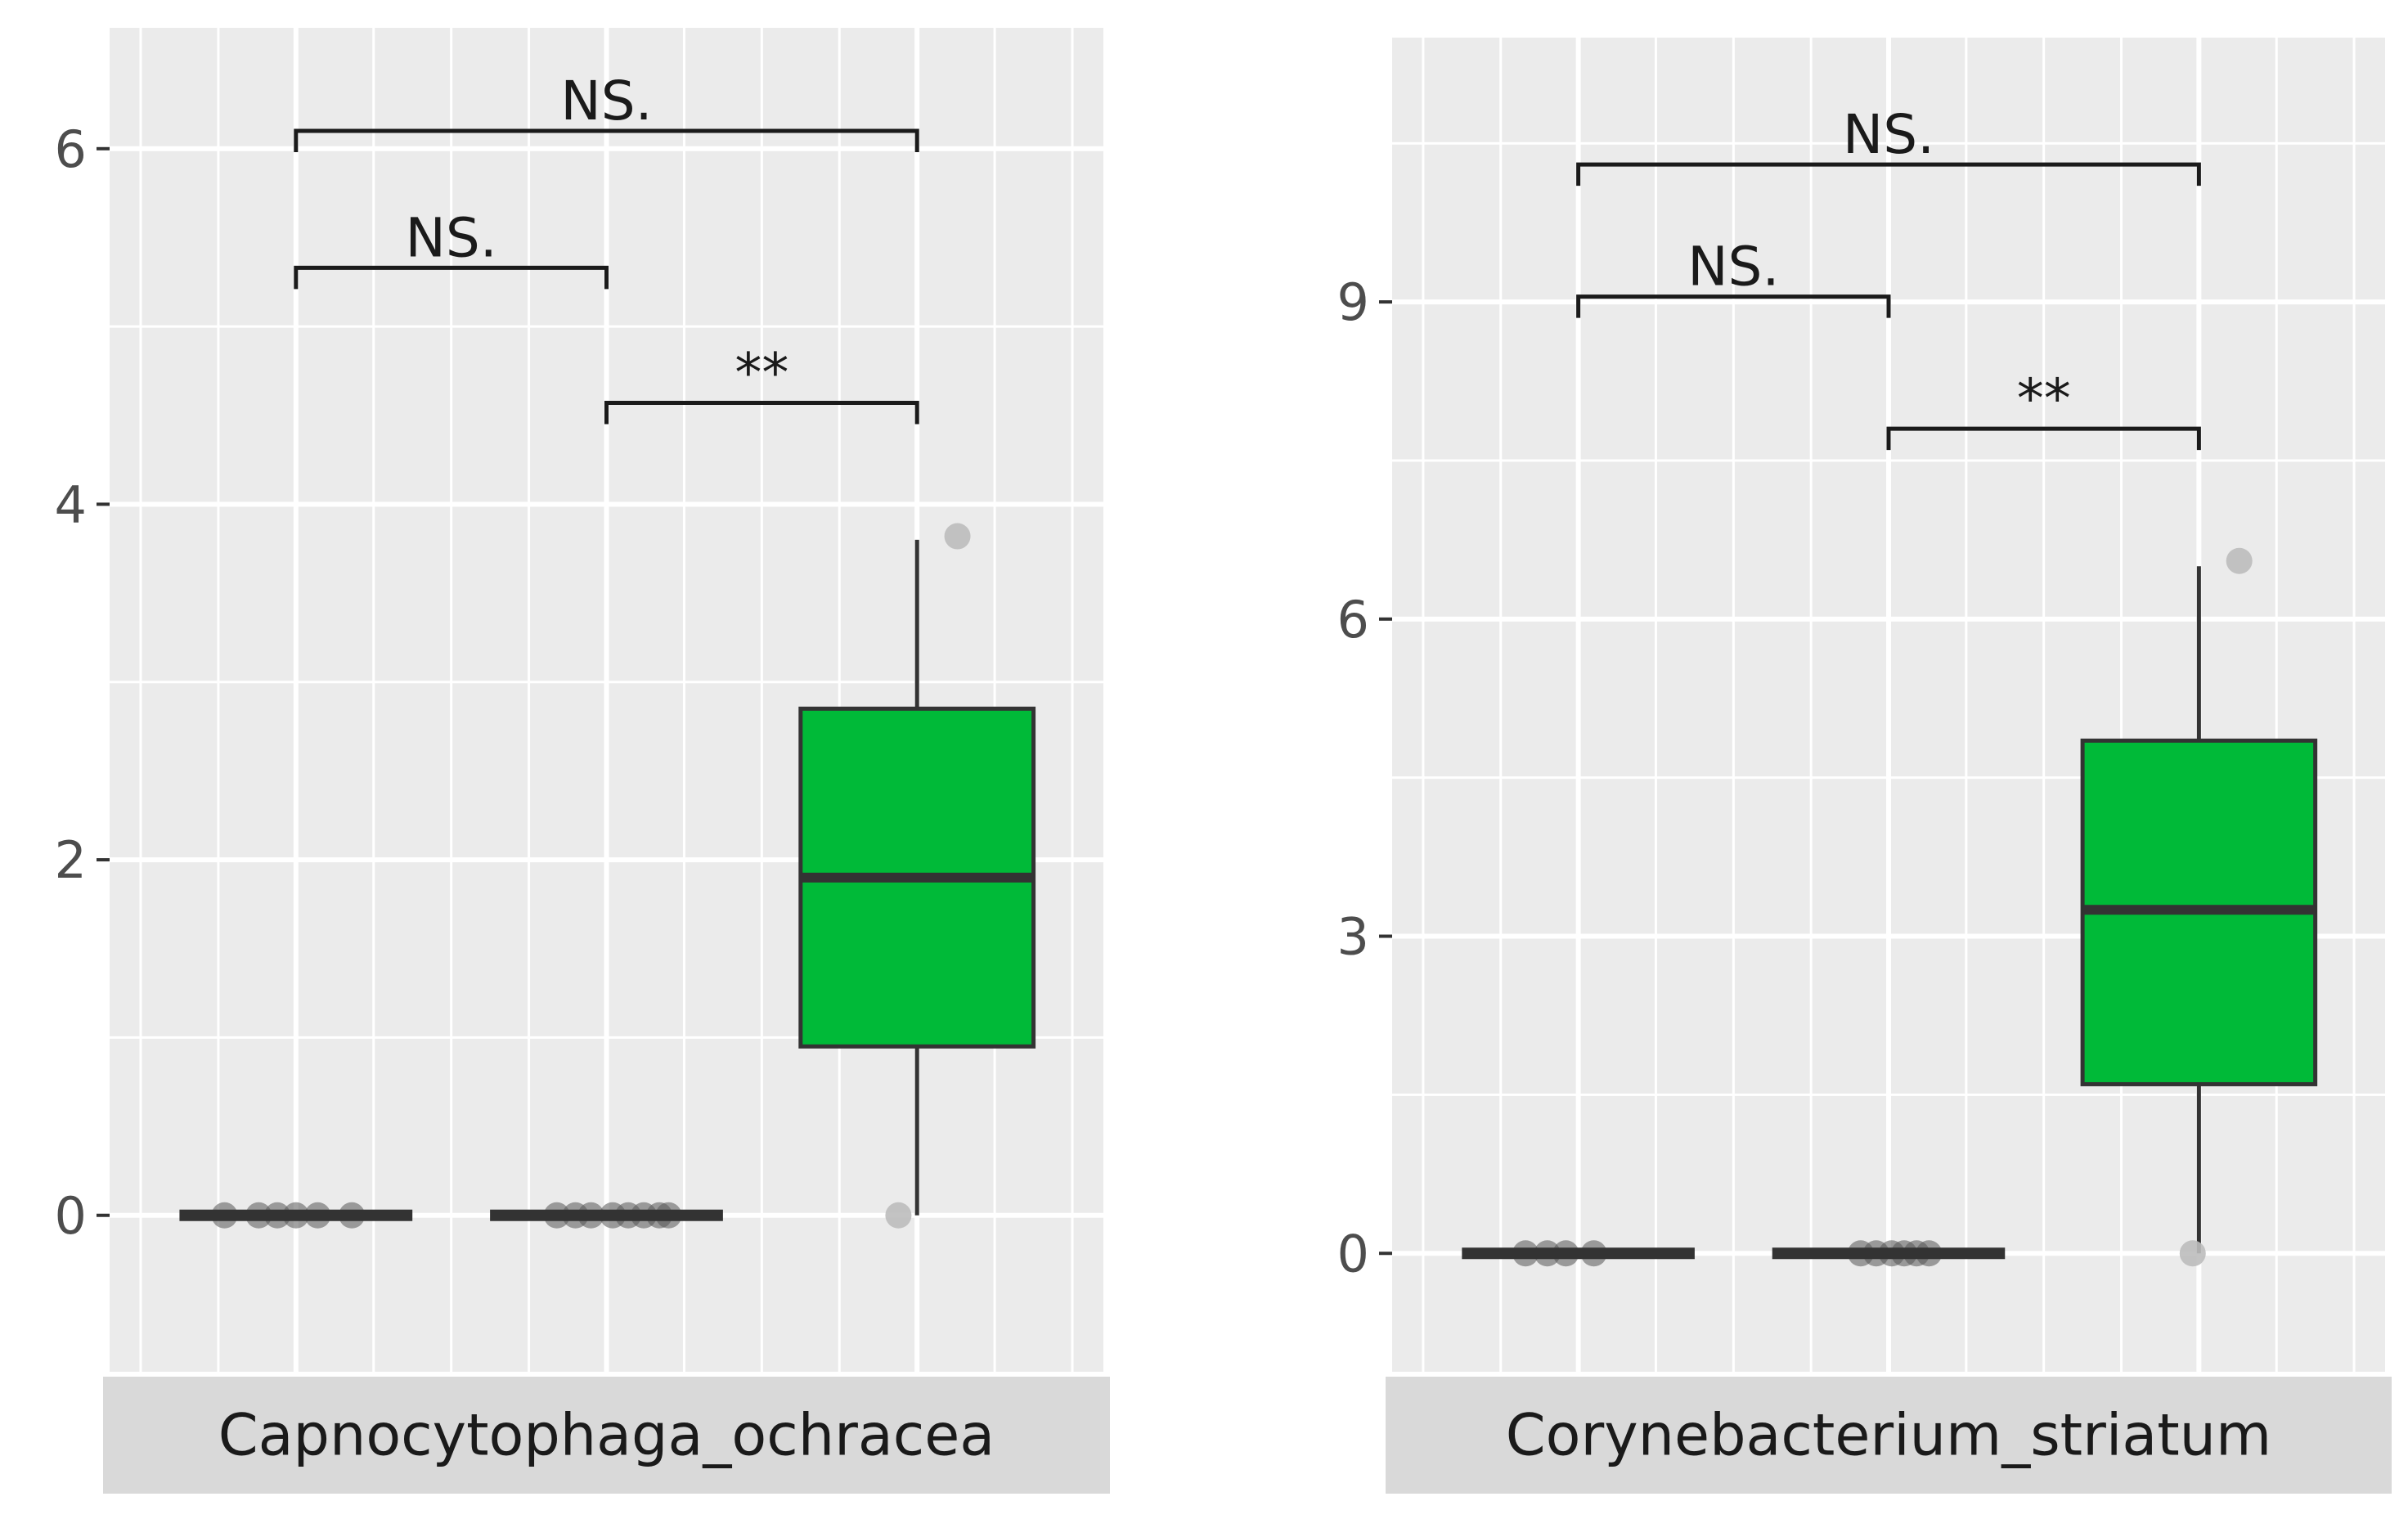 The height and width of the screenshot is (1519, 2408). What do you see at coordinates (1353, 302) in the screenshot?
I see `y-tick-label: 9` at bounding box center [1353, 302].